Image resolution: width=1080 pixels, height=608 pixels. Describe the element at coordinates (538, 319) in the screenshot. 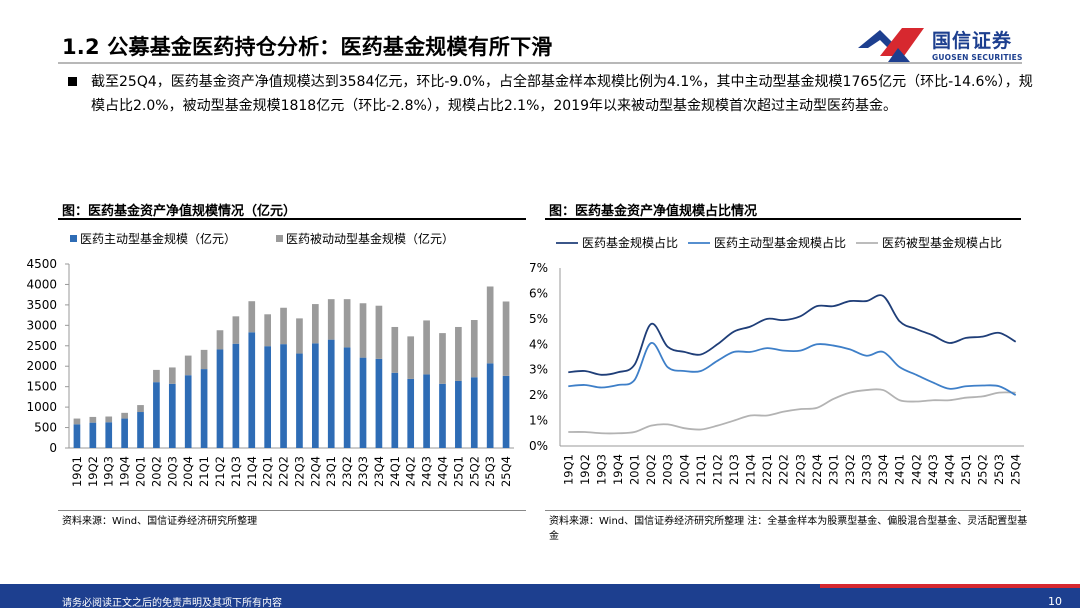

I see `y-tick-label: 5%` at that location.